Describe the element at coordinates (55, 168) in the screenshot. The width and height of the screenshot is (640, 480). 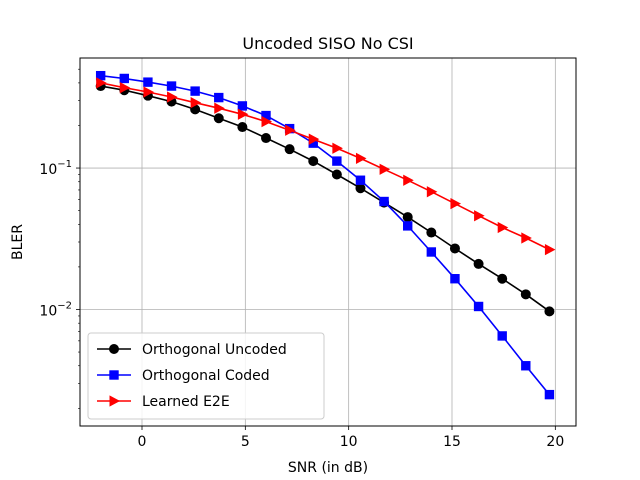
I see `y-tick-label: 10⁻¹` at that location.